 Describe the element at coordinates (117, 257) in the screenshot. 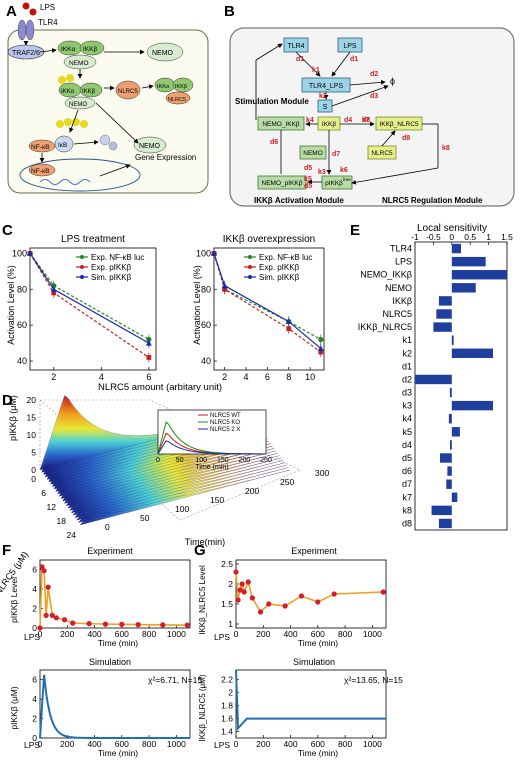

I see `legend-entry: Exp. NF-κB luc` at that location.